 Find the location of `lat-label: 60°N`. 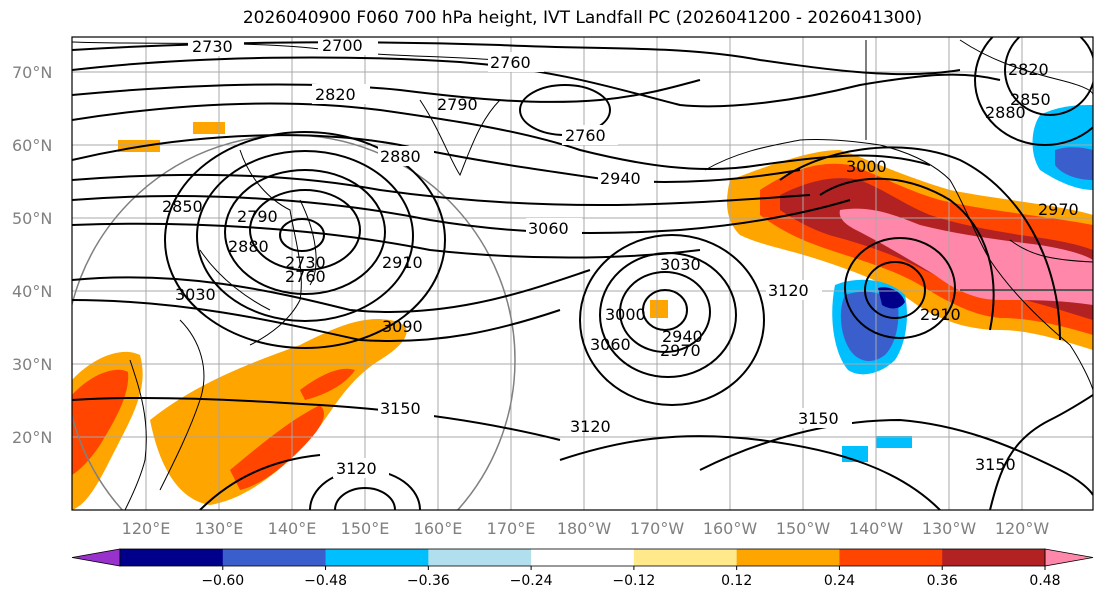

lat-label: 60°N is located at coordinates (32, 145).